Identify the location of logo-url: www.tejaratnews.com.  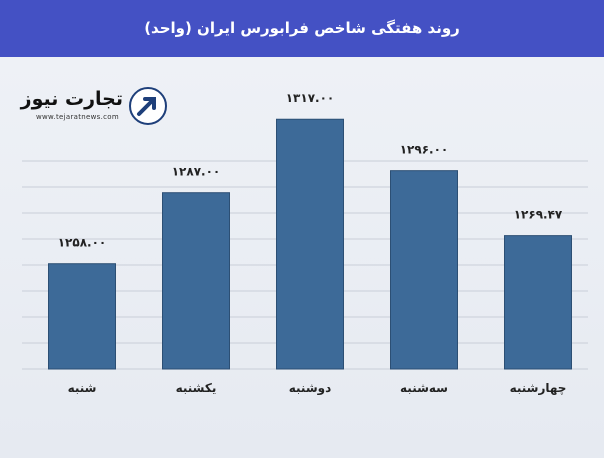
(77, 117).